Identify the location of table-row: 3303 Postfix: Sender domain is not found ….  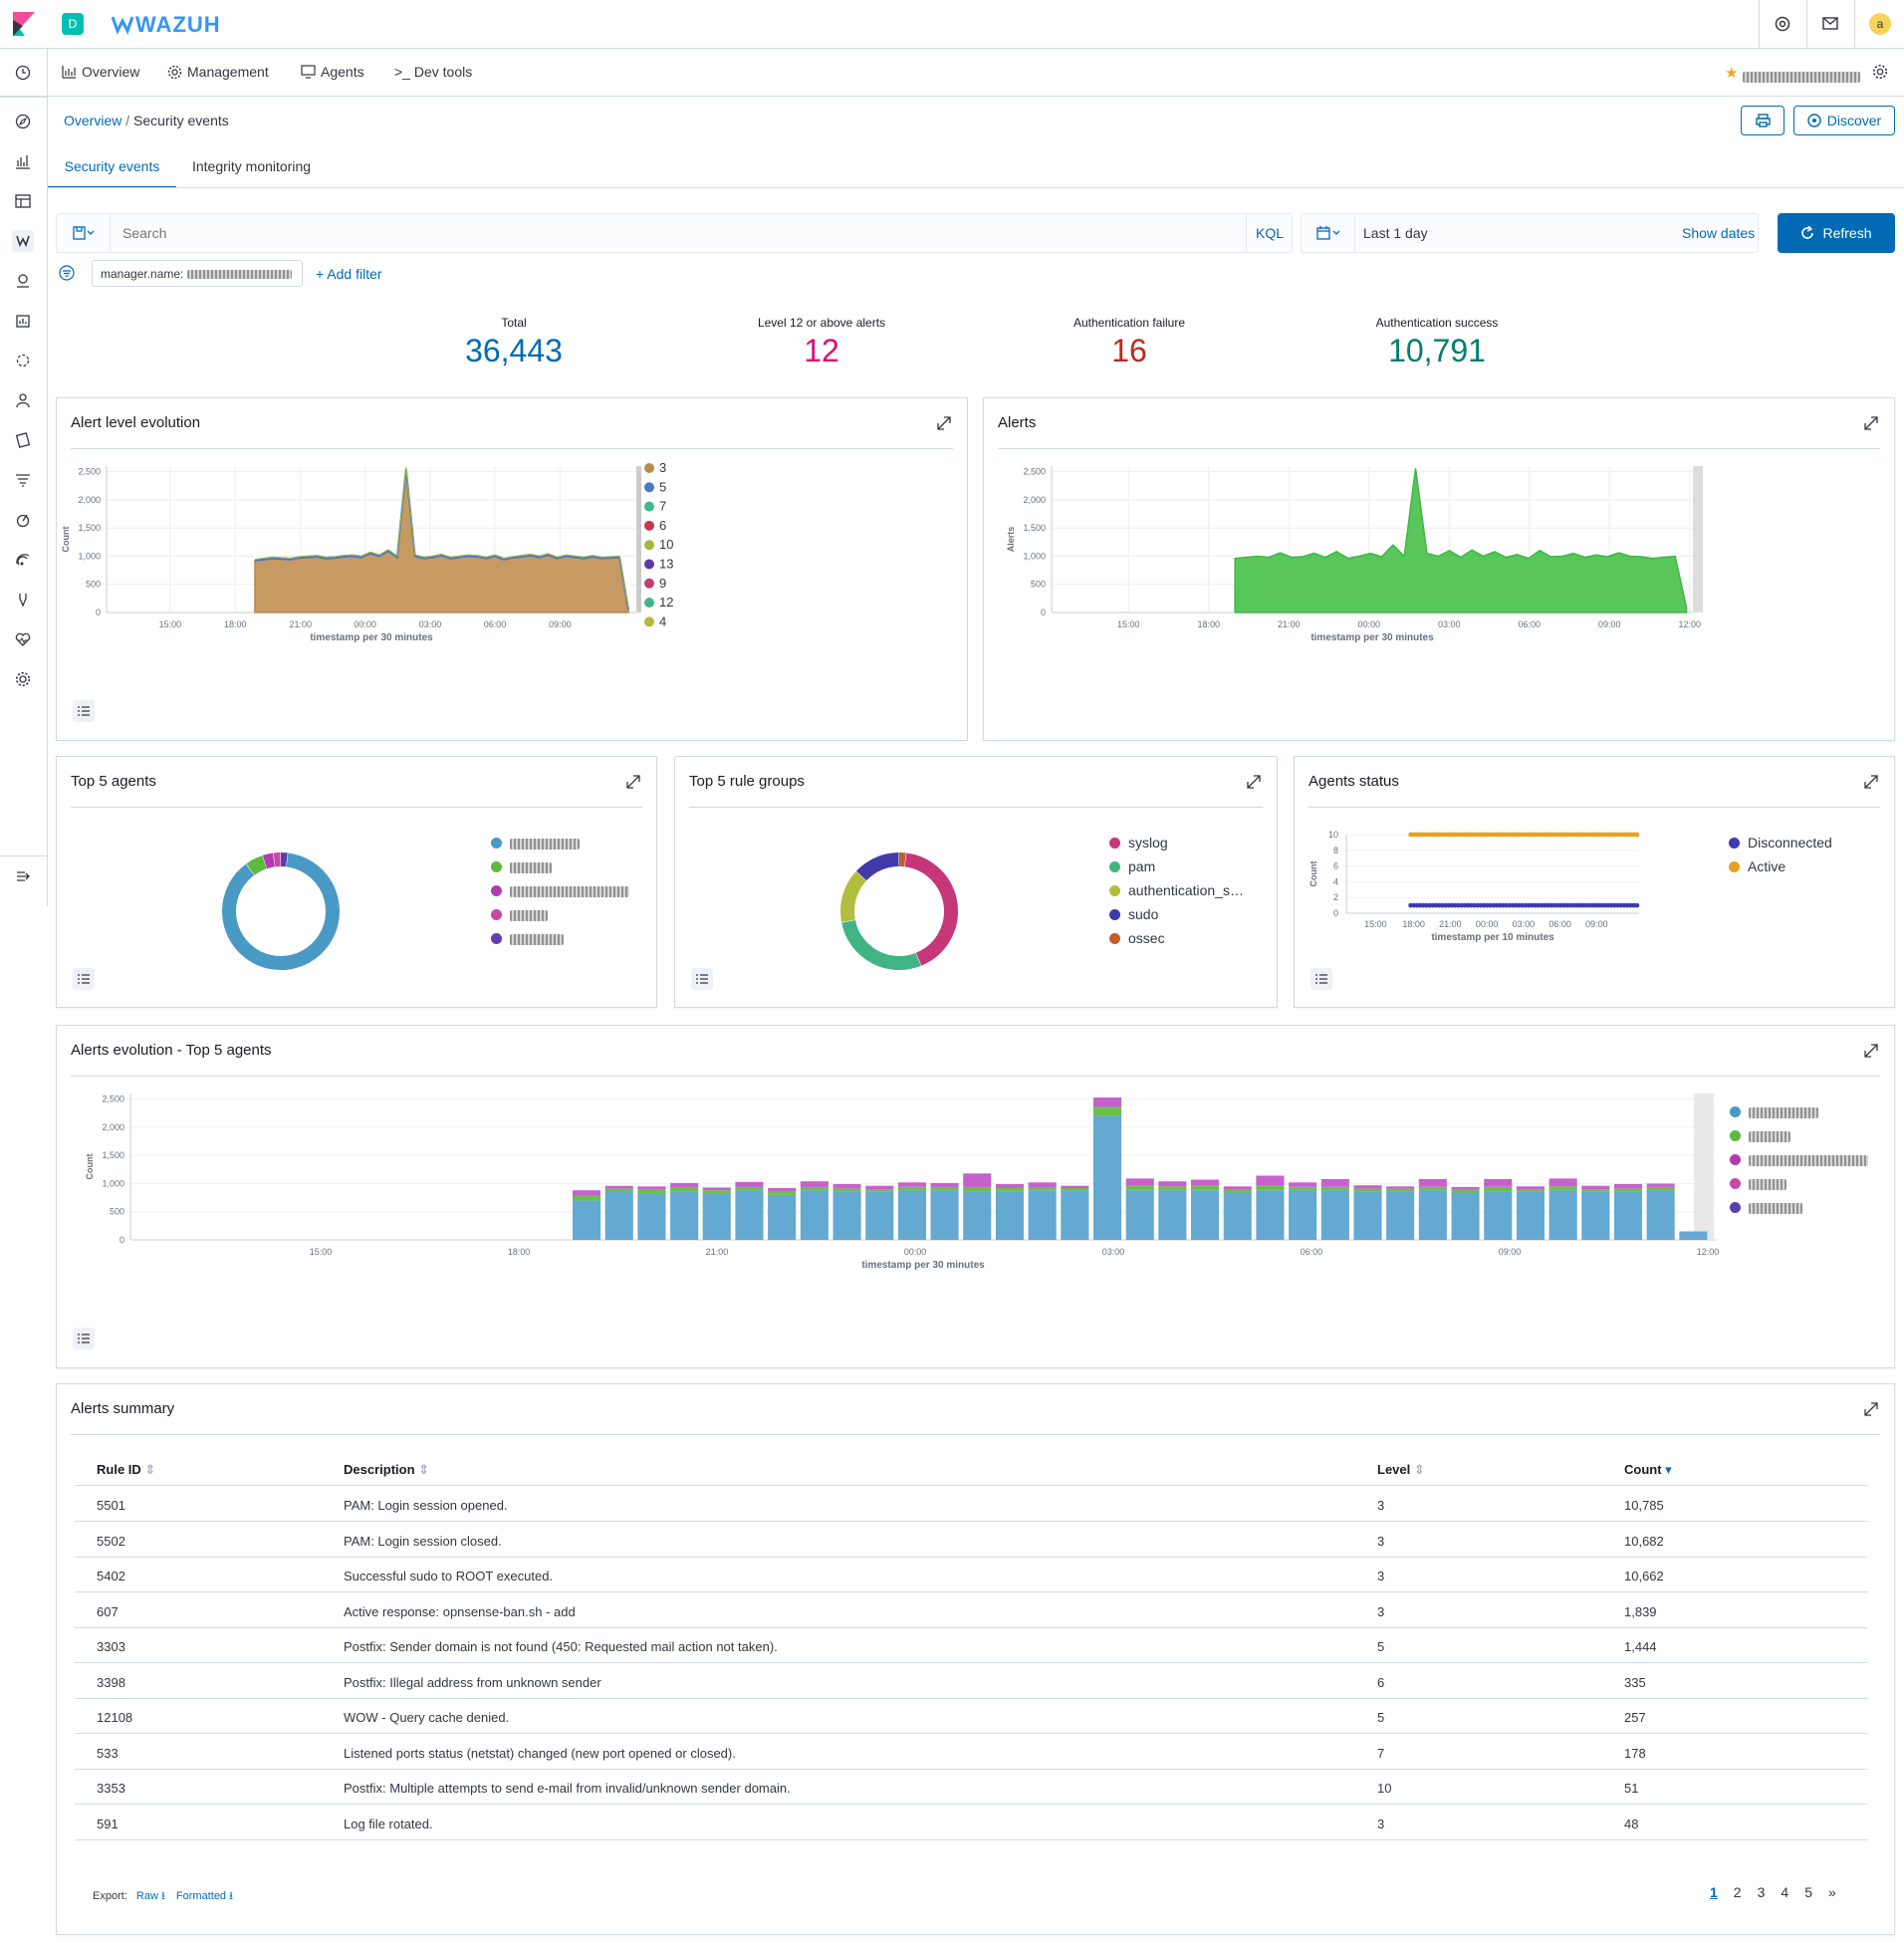
(971, 1645).